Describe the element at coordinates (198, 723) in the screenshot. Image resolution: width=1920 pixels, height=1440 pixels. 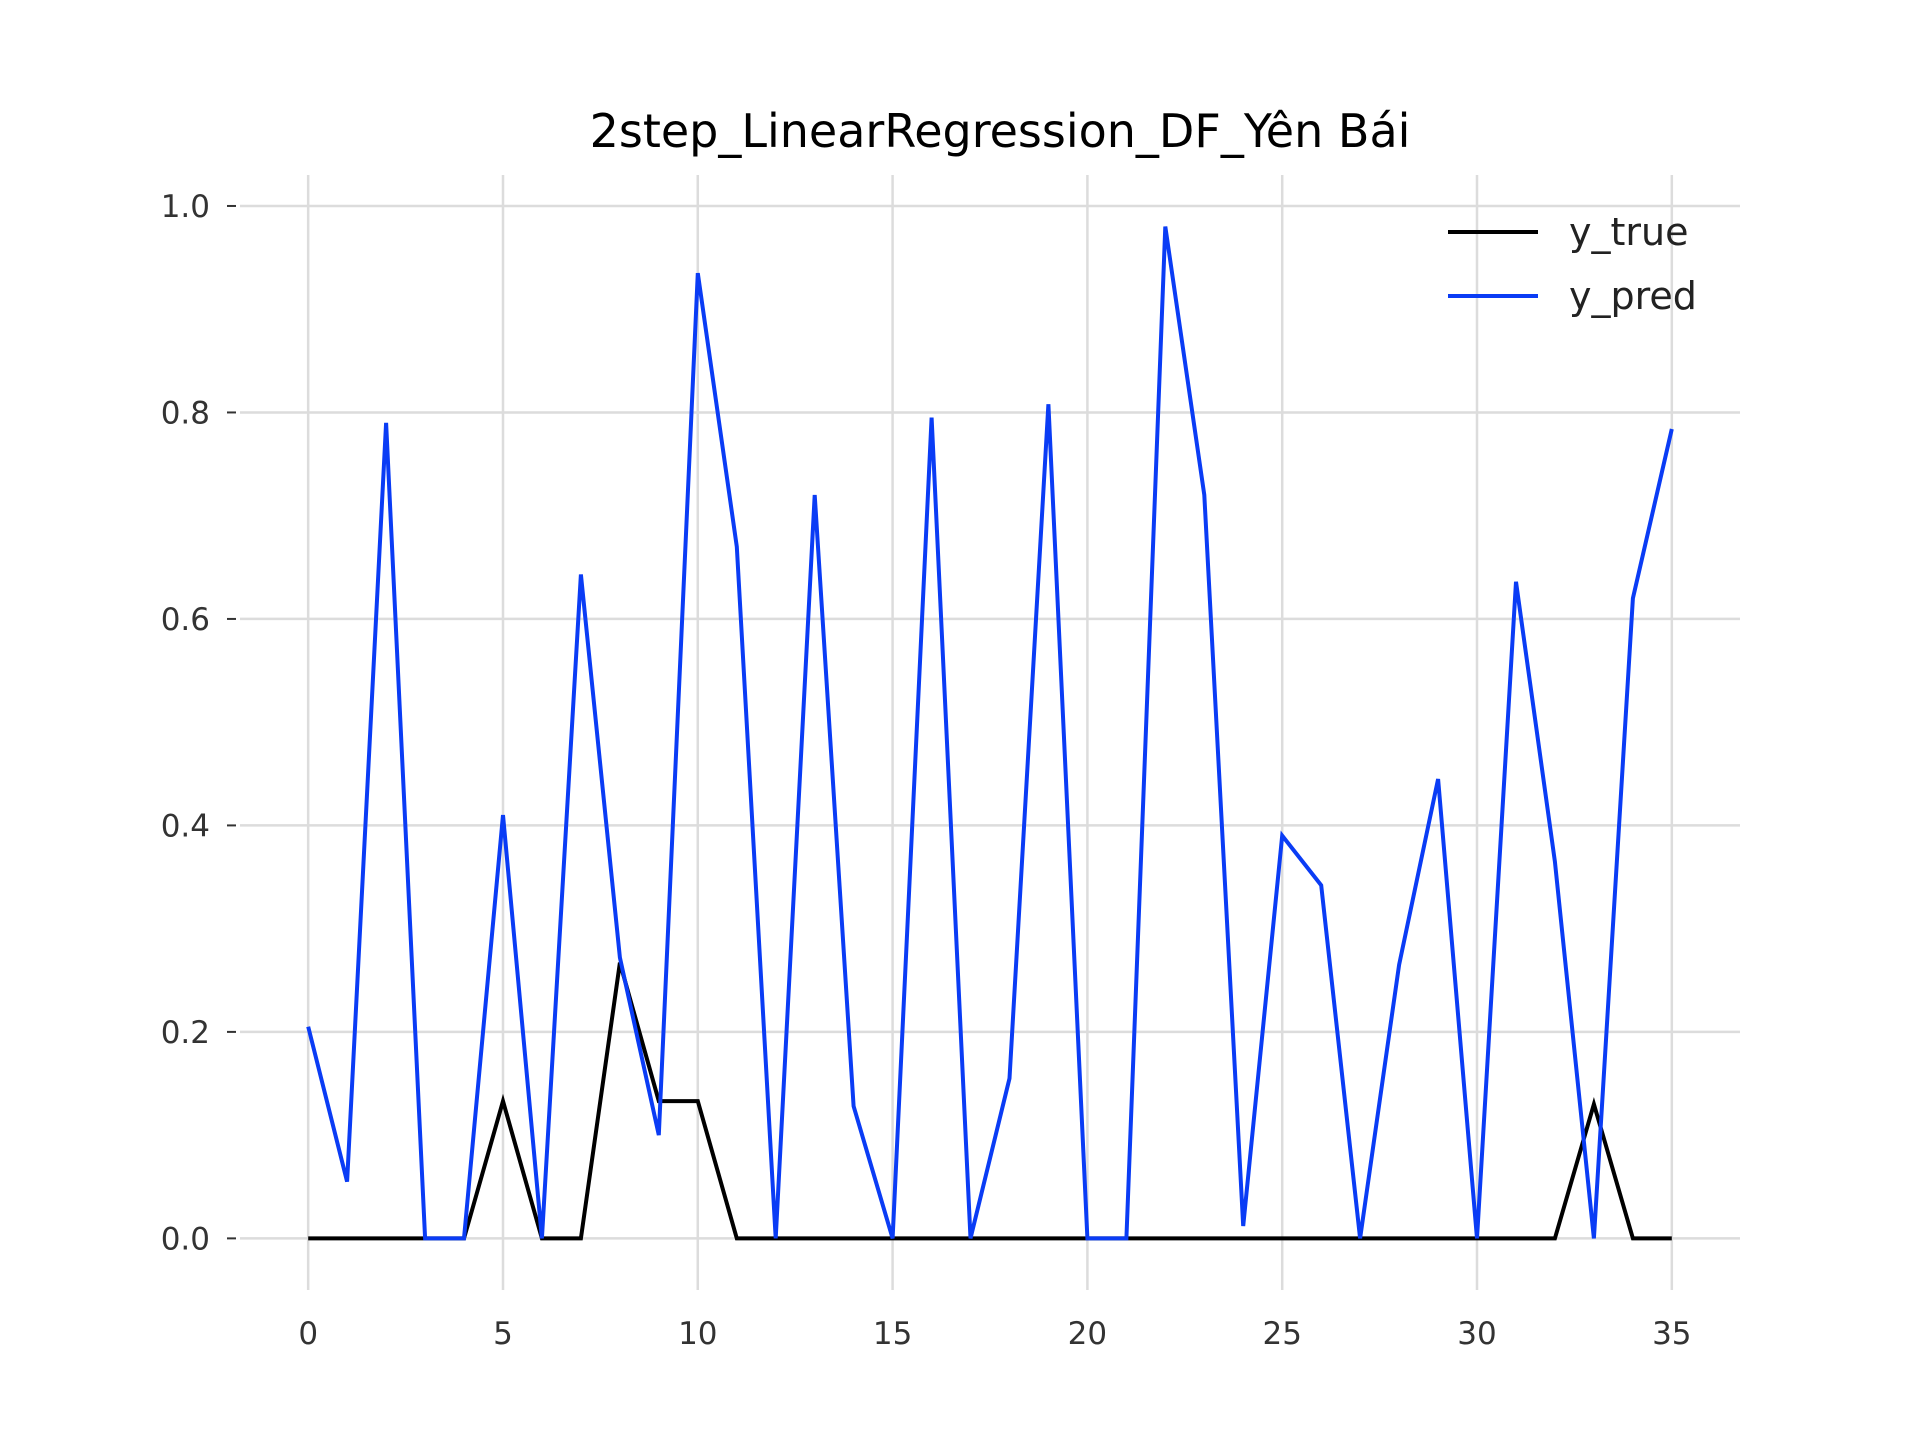
I see `y-axis: 0.0 0.2 0.4 0.6 0.8 1.0` at that location.